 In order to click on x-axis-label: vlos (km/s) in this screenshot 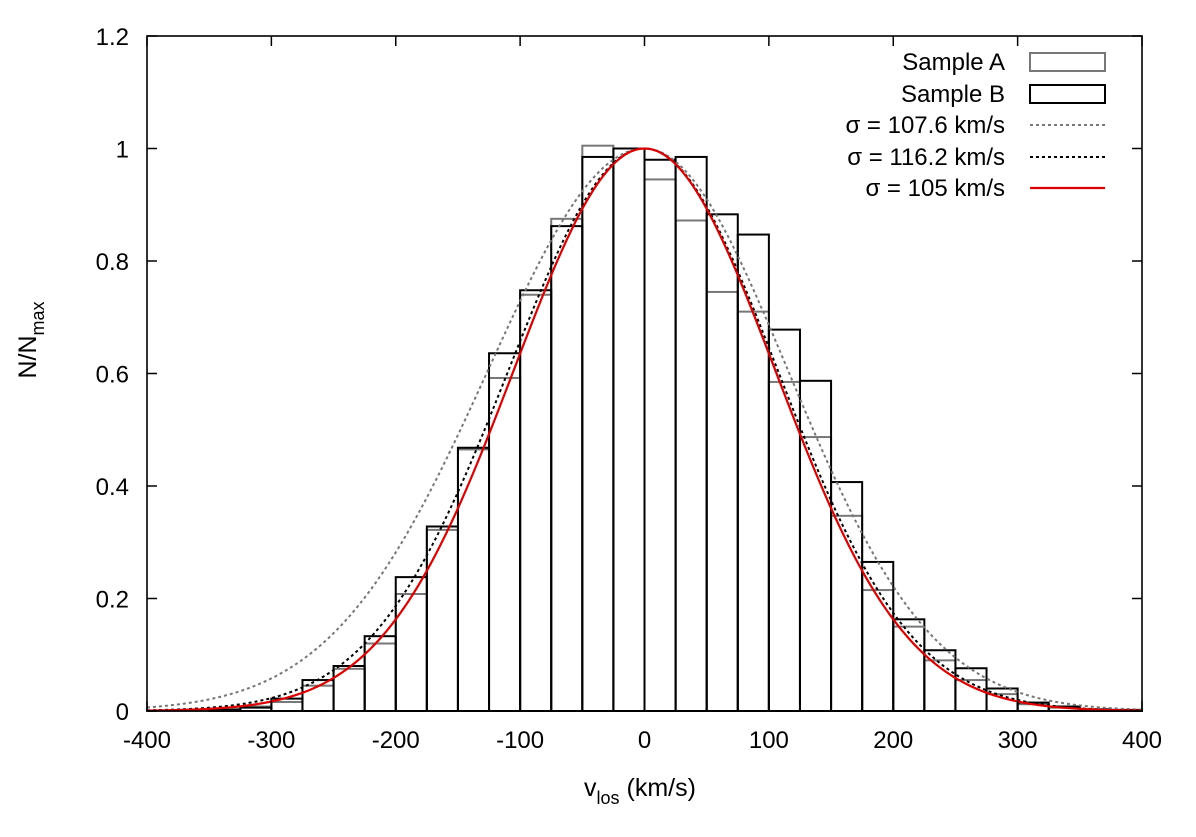, I will do `click(640, 791)`.